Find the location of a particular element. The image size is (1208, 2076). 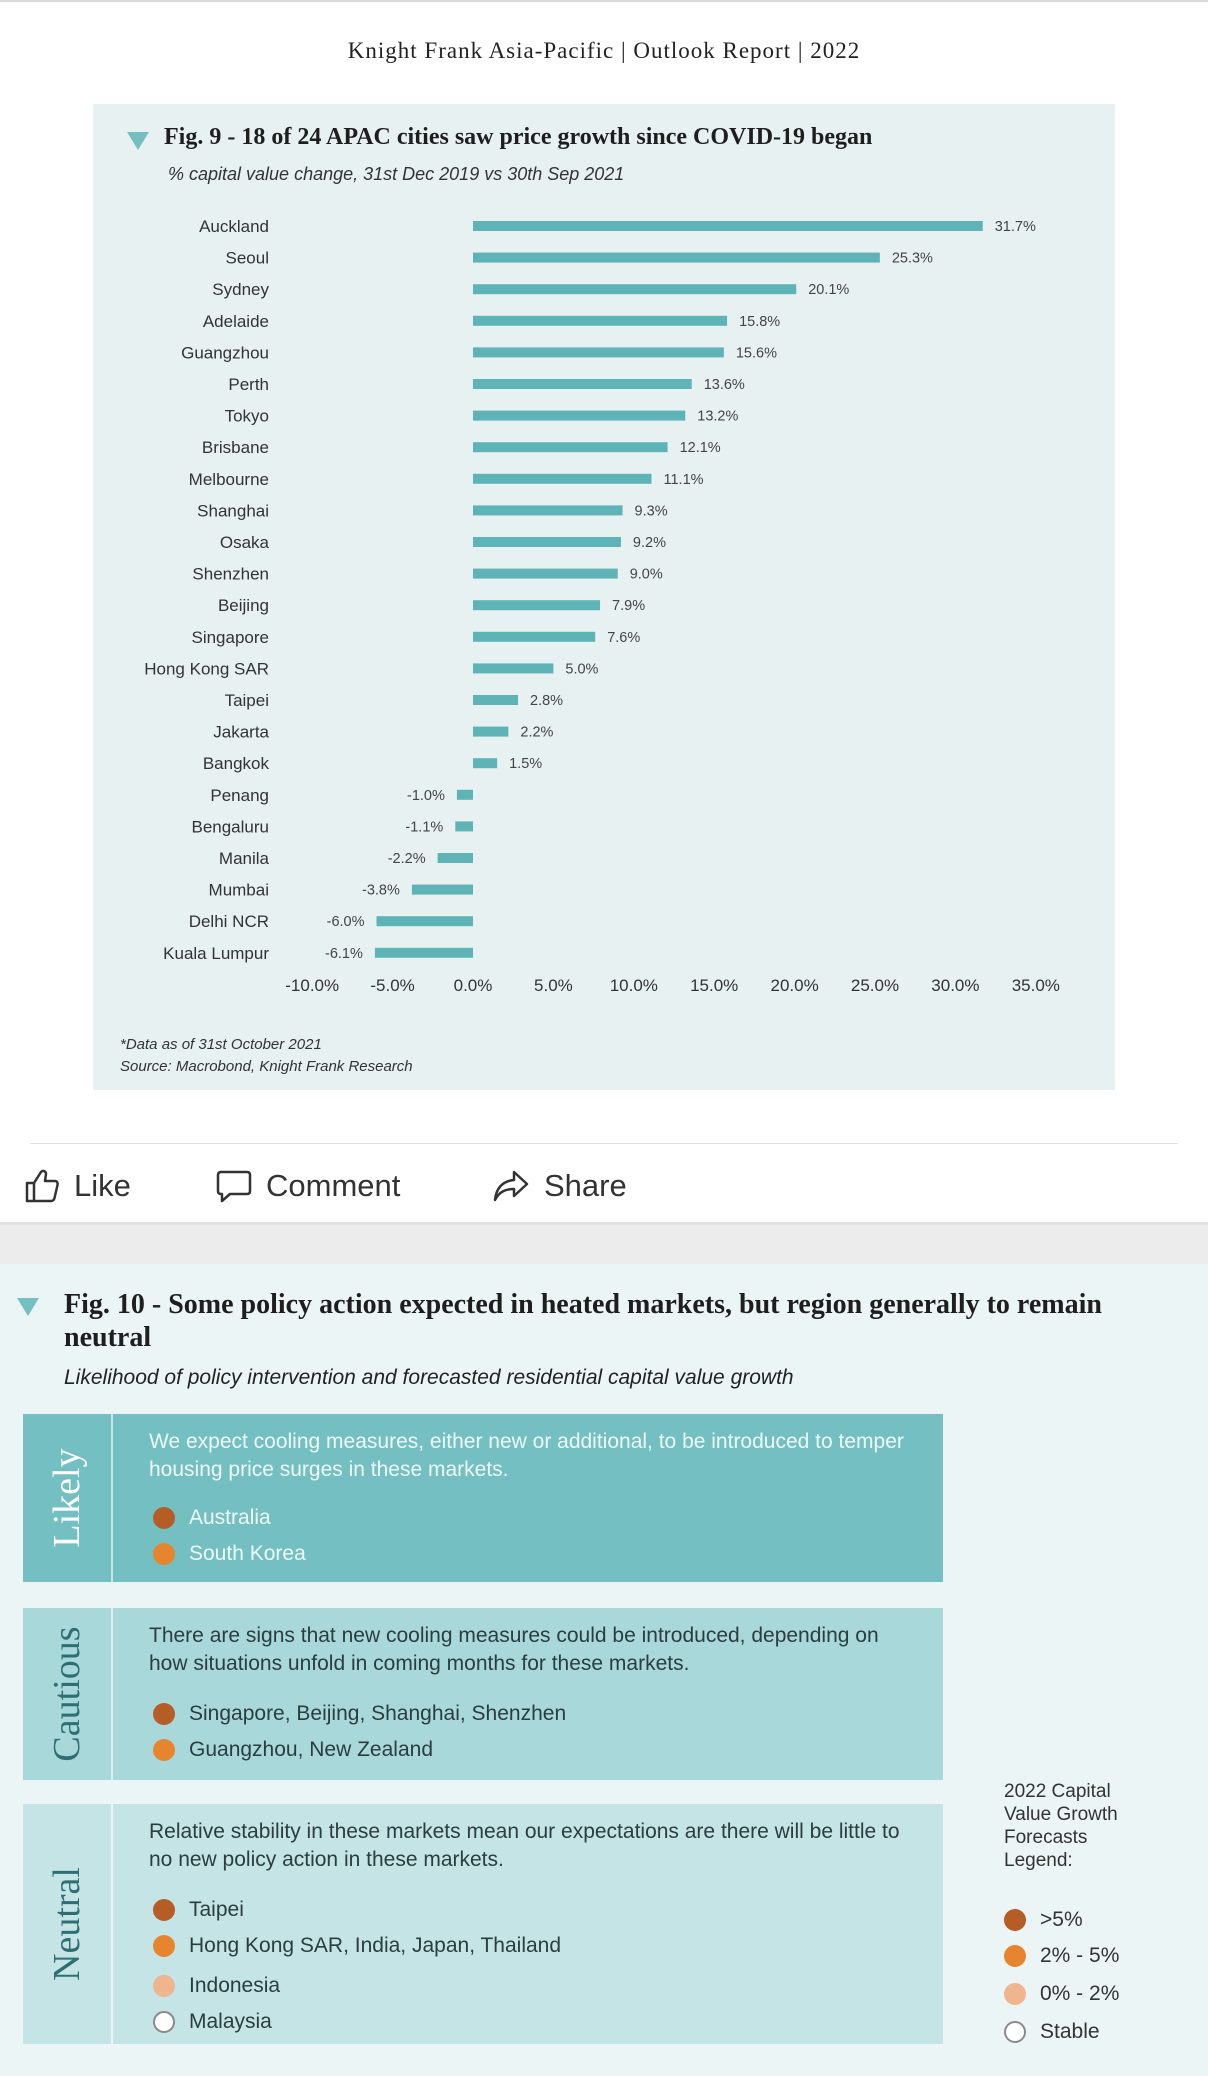

like-label: Like is located at coordinates (102, 1185).